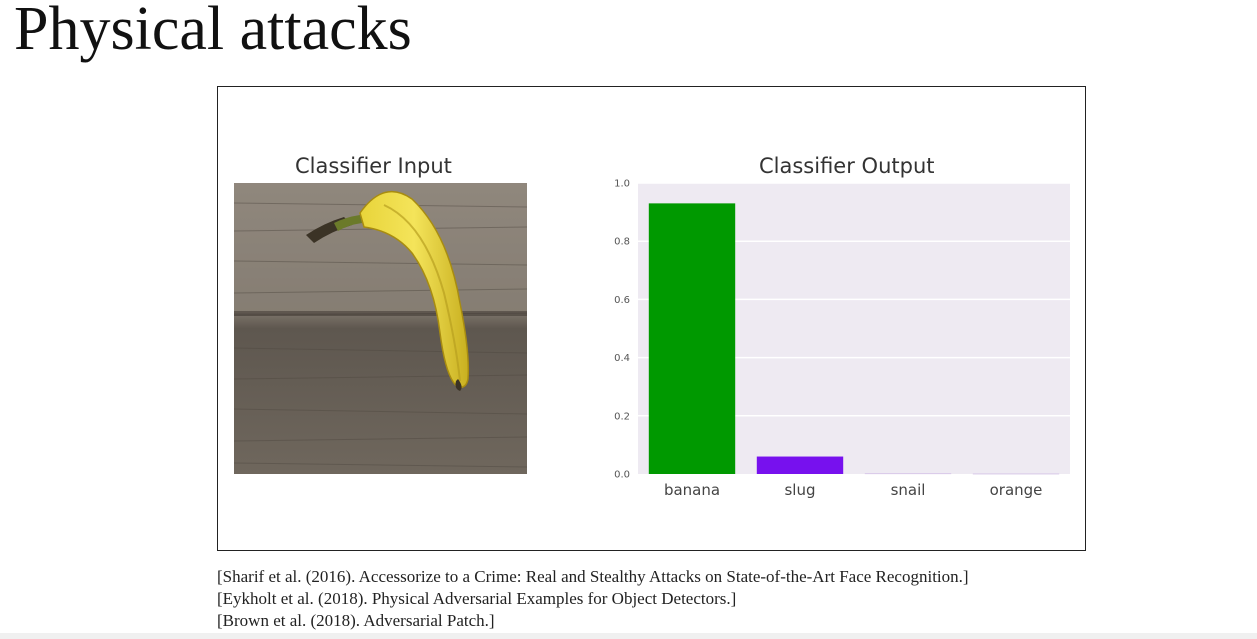 This screenshot has height=639, width=1257. I want to click on bar-orange, so click(1016, 474).